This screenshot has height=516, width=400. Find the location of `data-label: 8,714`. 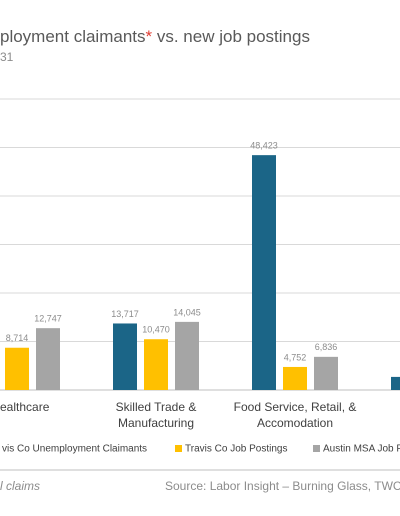

data-label: 8,714 is located at coordinates (17, 338).